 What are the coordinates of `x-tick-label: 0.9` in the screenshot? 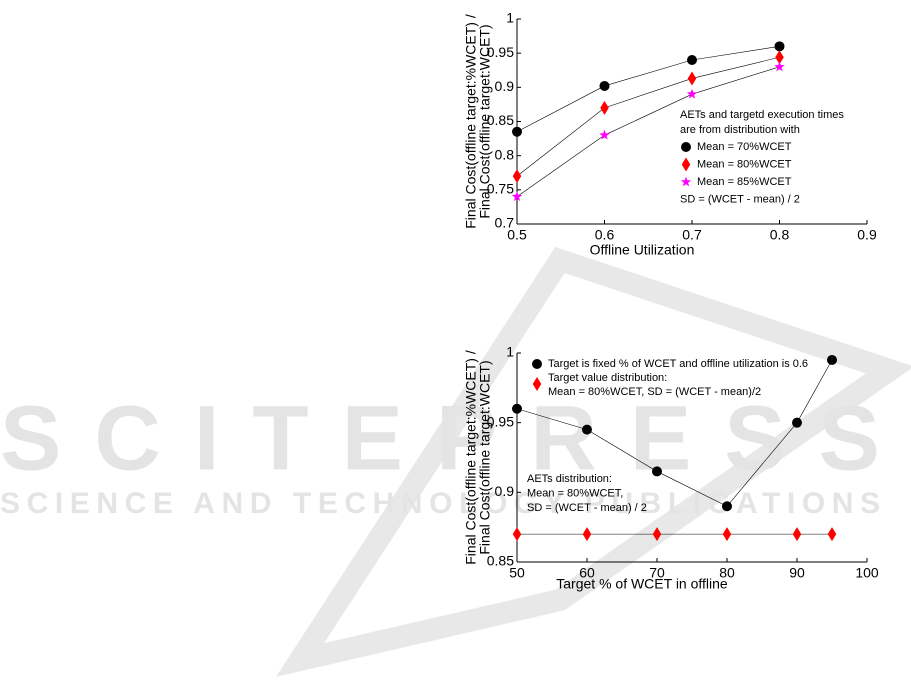 It's located at (867, 235).